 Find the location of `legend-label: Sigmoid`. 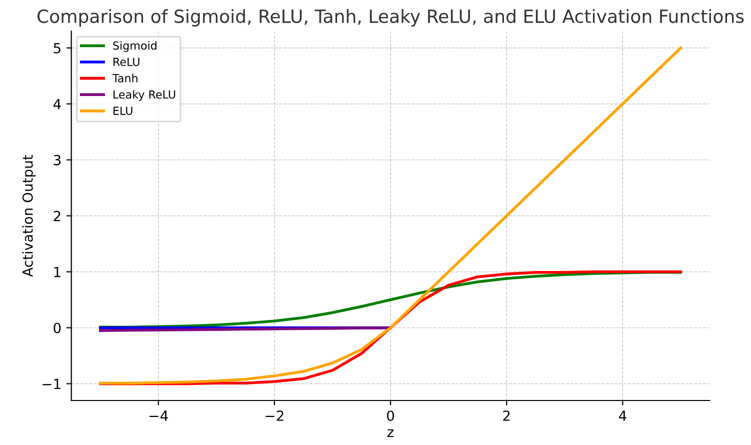

legend-label: Sigmoid is located at coordinates (134, 46).